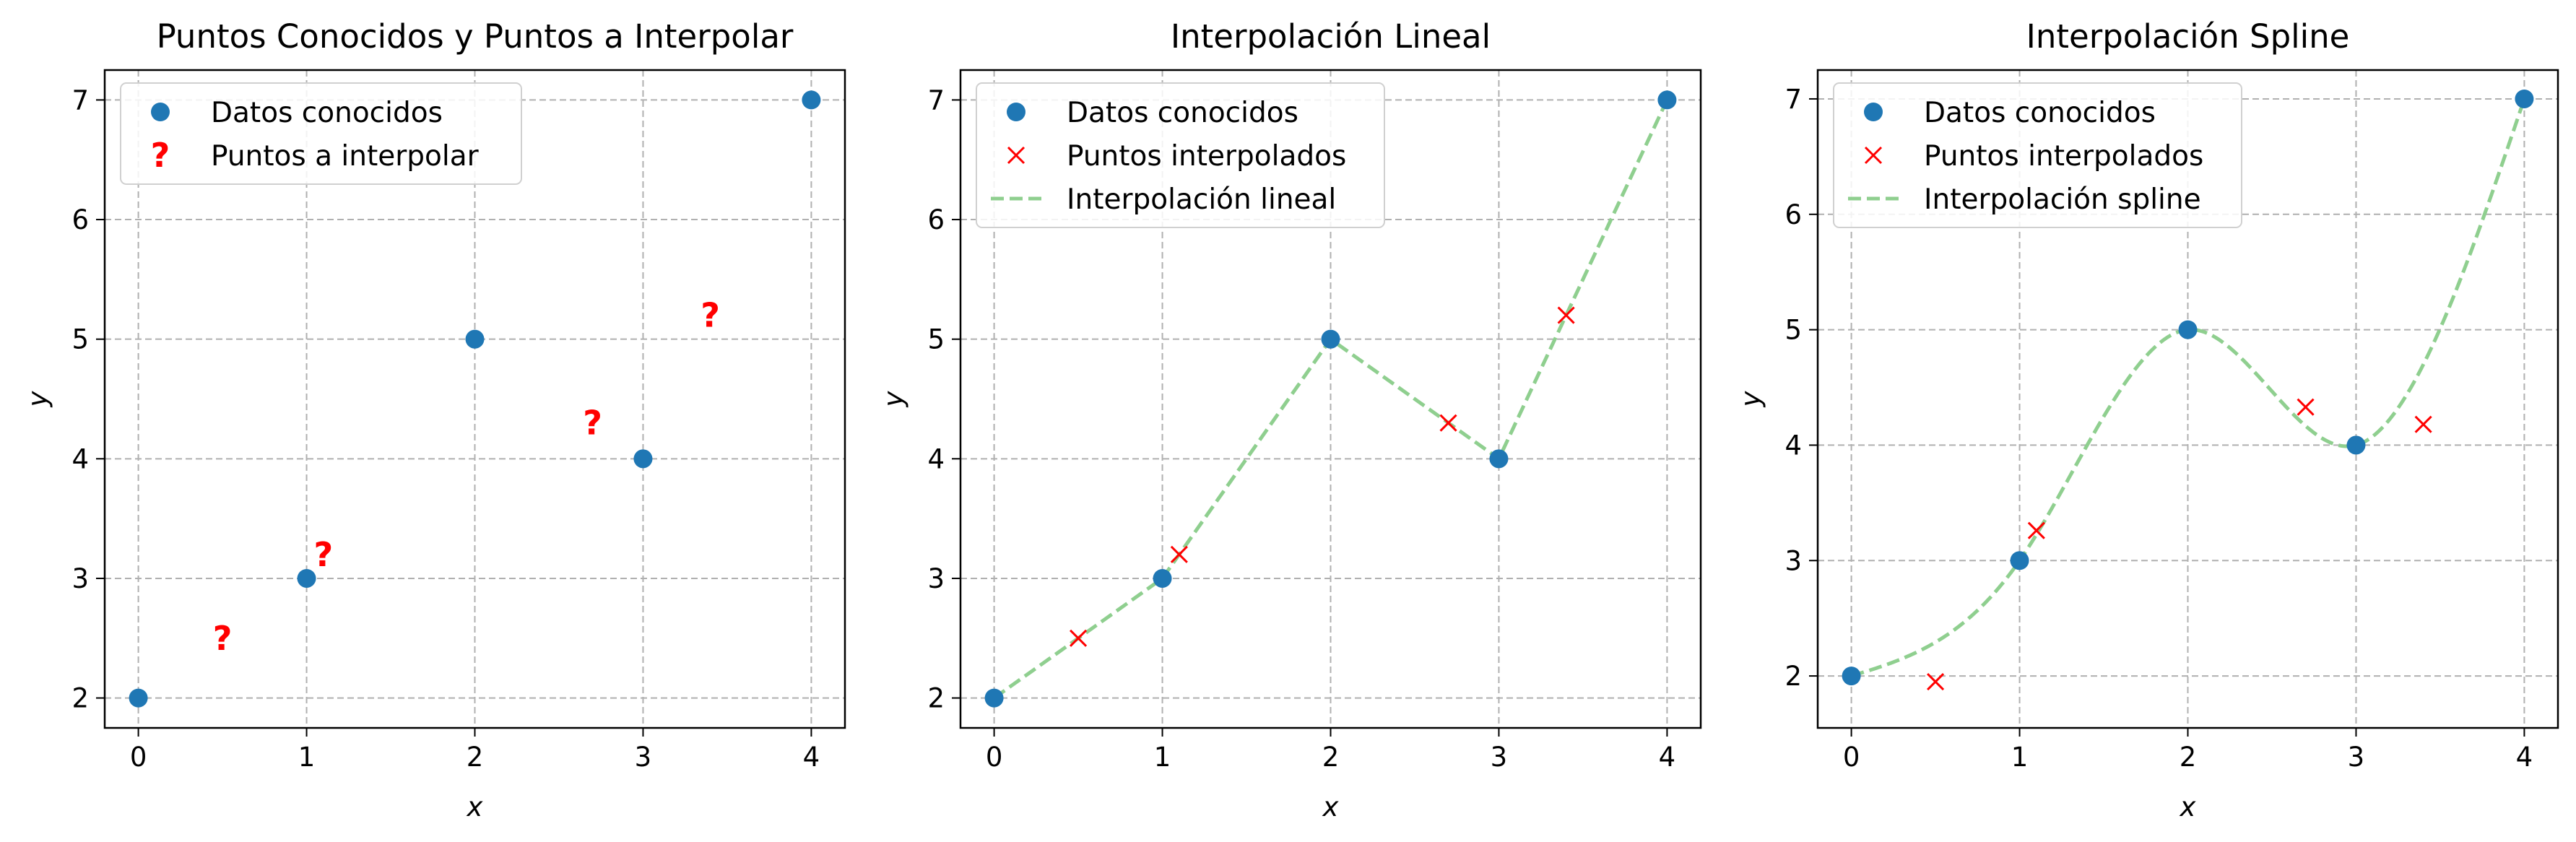  What do you see at coordinates (160, 155) in the screenshot?
I see `legend-marker-question: ?` at bounding box center [160, 155].